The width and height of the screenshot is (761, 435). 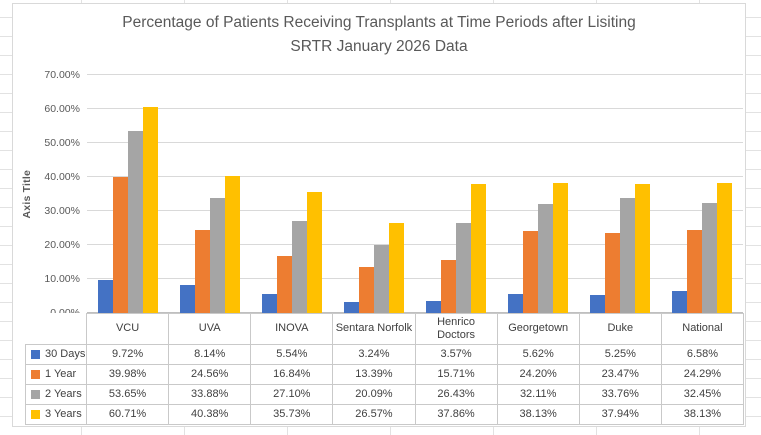 What do you see at coordinates (433, 306) in the screenshot?
I see `bar-30-days-henrico-doctors` at bounding box center [433, 306].